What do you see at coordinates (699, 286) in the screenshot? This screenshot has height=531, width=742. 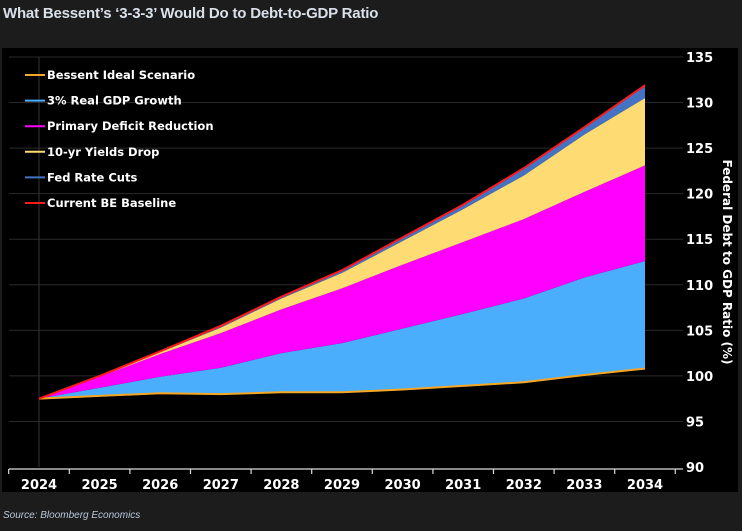 I see `y-tick-label: 110` at bounding box center [699, 286].